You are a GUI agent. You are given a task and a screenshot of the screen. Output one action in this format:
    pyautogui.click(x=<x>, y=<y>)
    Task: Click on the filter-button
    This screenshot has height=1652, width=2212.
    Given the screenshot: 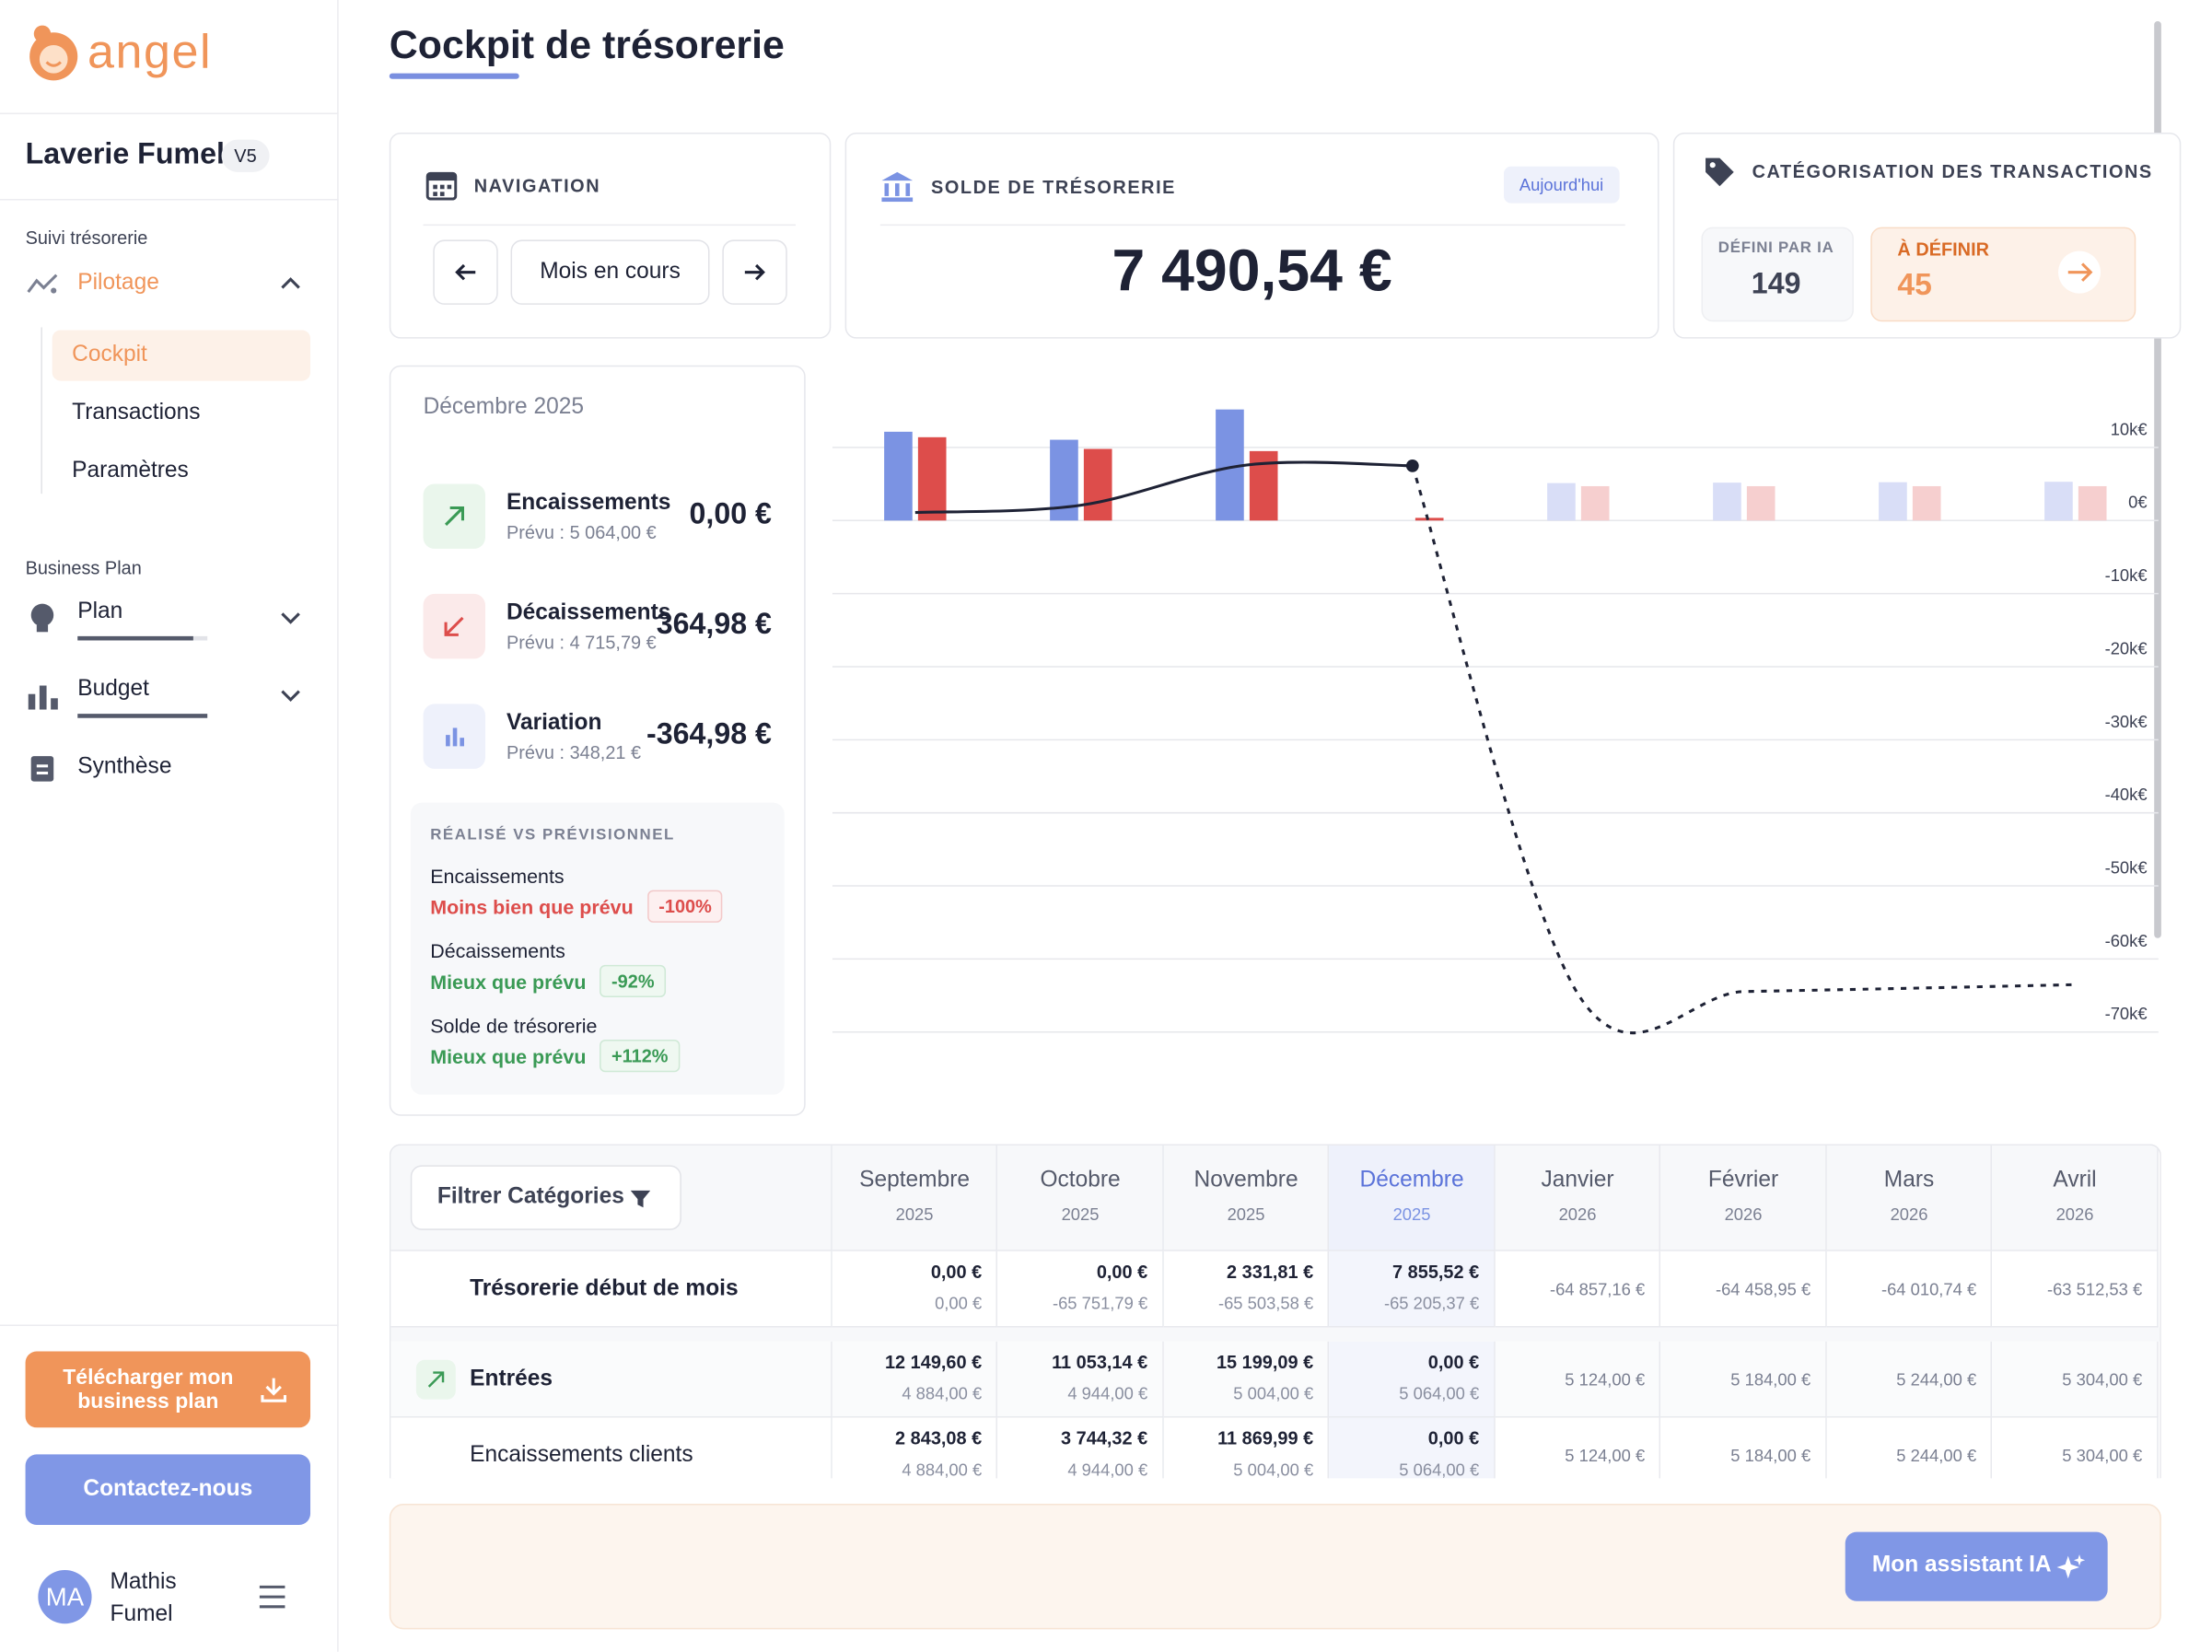 What is the action you would take?
    pyautogui.click(x=545, y=1197)
    